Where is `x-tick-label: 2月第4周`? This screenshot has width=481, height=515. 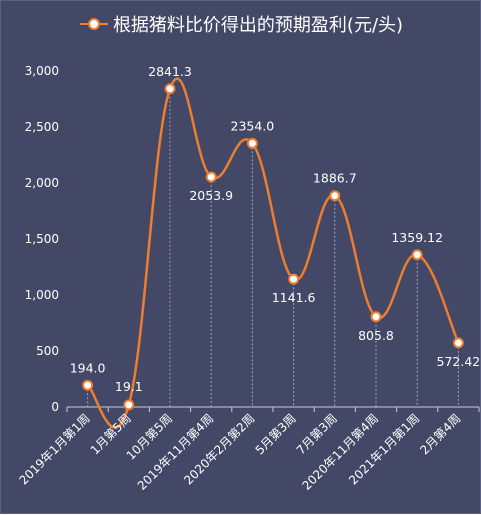 x-tick-label: 2月第4周 is located at coordinates (440, 434).